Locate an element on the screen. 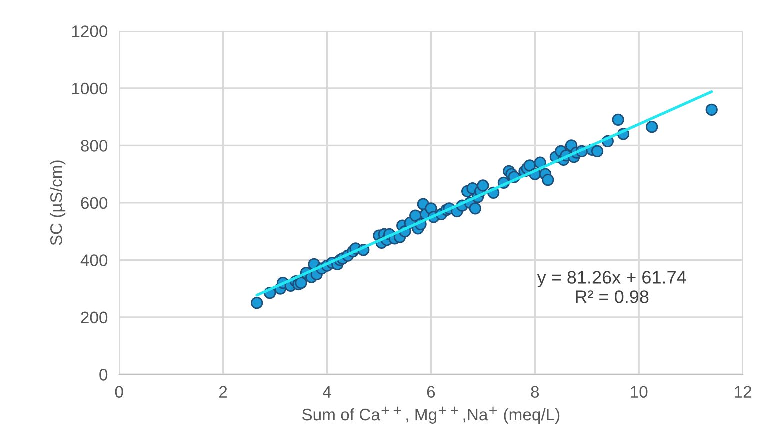 This screenshot has height=446, width=770. y-tick-label: 600 is located at coordinates (94, 203).